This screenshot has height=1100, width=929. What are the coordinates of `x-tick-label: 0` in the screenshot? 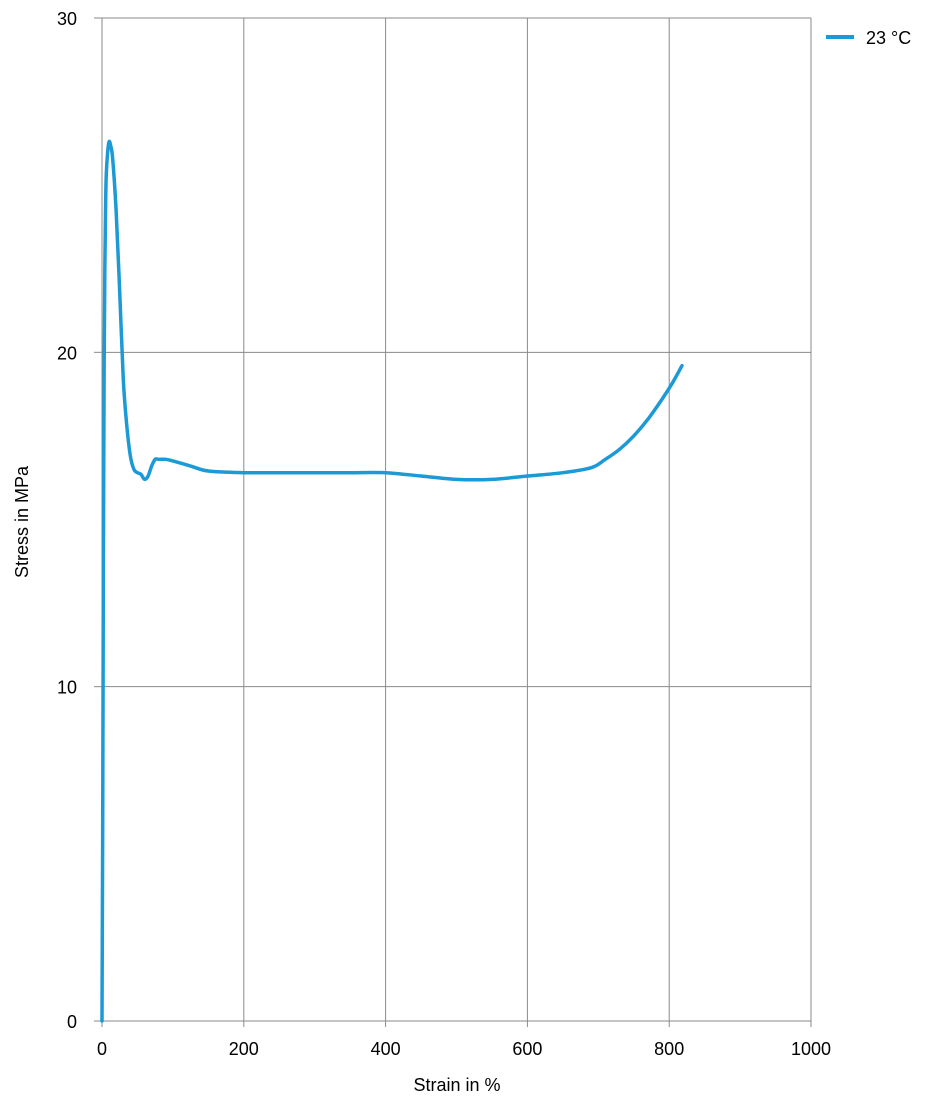 It's located at (102, 1049).